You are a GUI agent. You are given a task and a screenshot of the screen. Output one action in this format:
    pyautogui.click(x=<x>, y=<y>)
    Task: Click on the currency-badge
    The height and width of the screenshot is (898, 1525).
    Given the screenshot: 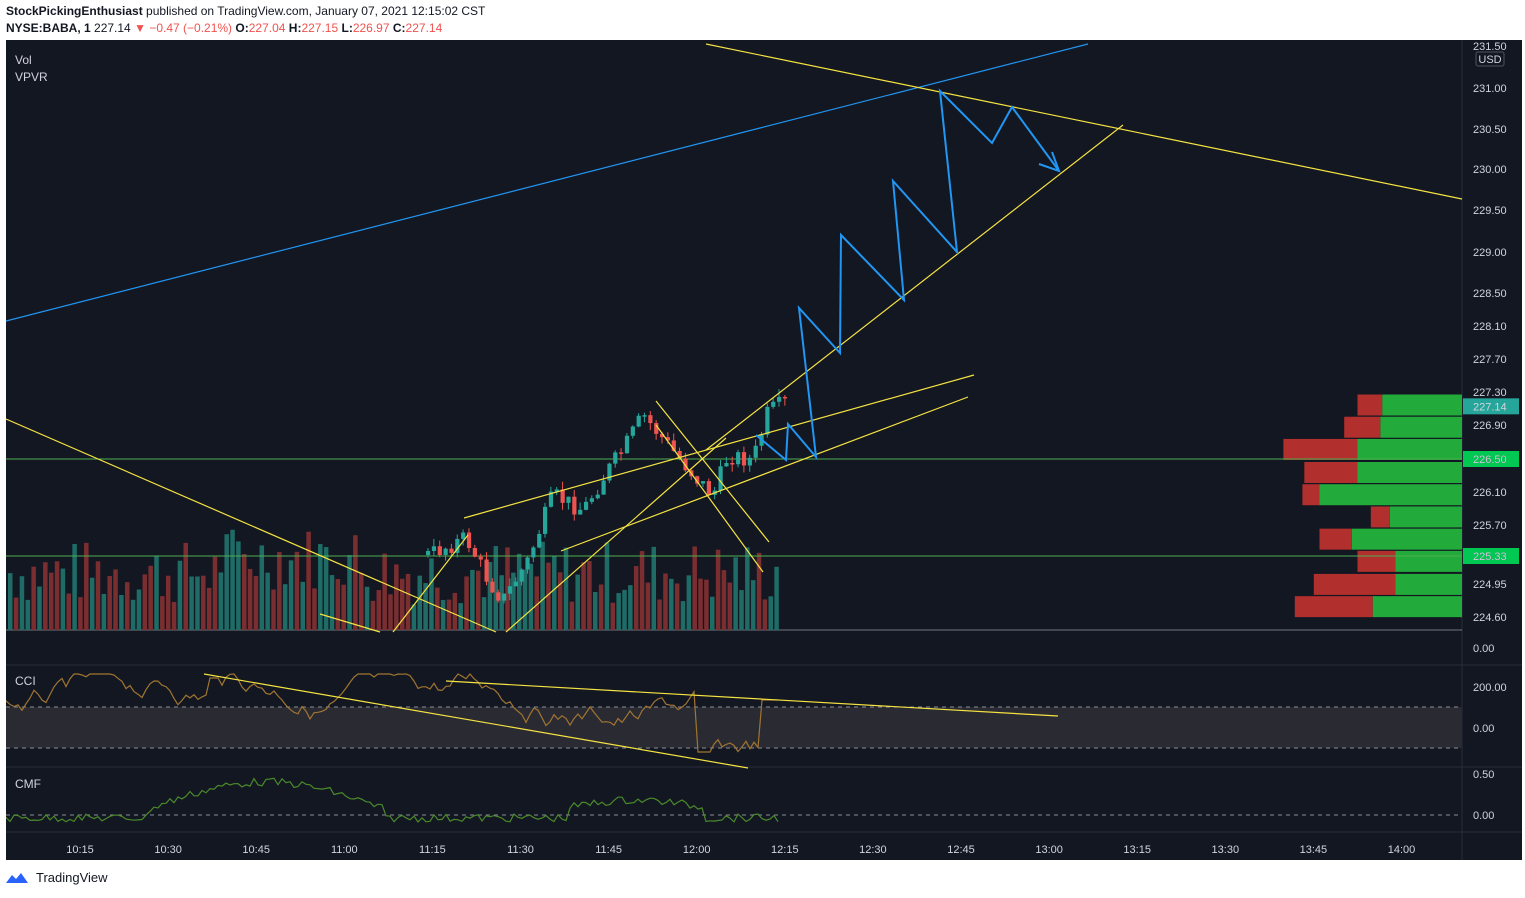 What is the action you would take?
    pyautogui.click(x=1490, y=59)
    